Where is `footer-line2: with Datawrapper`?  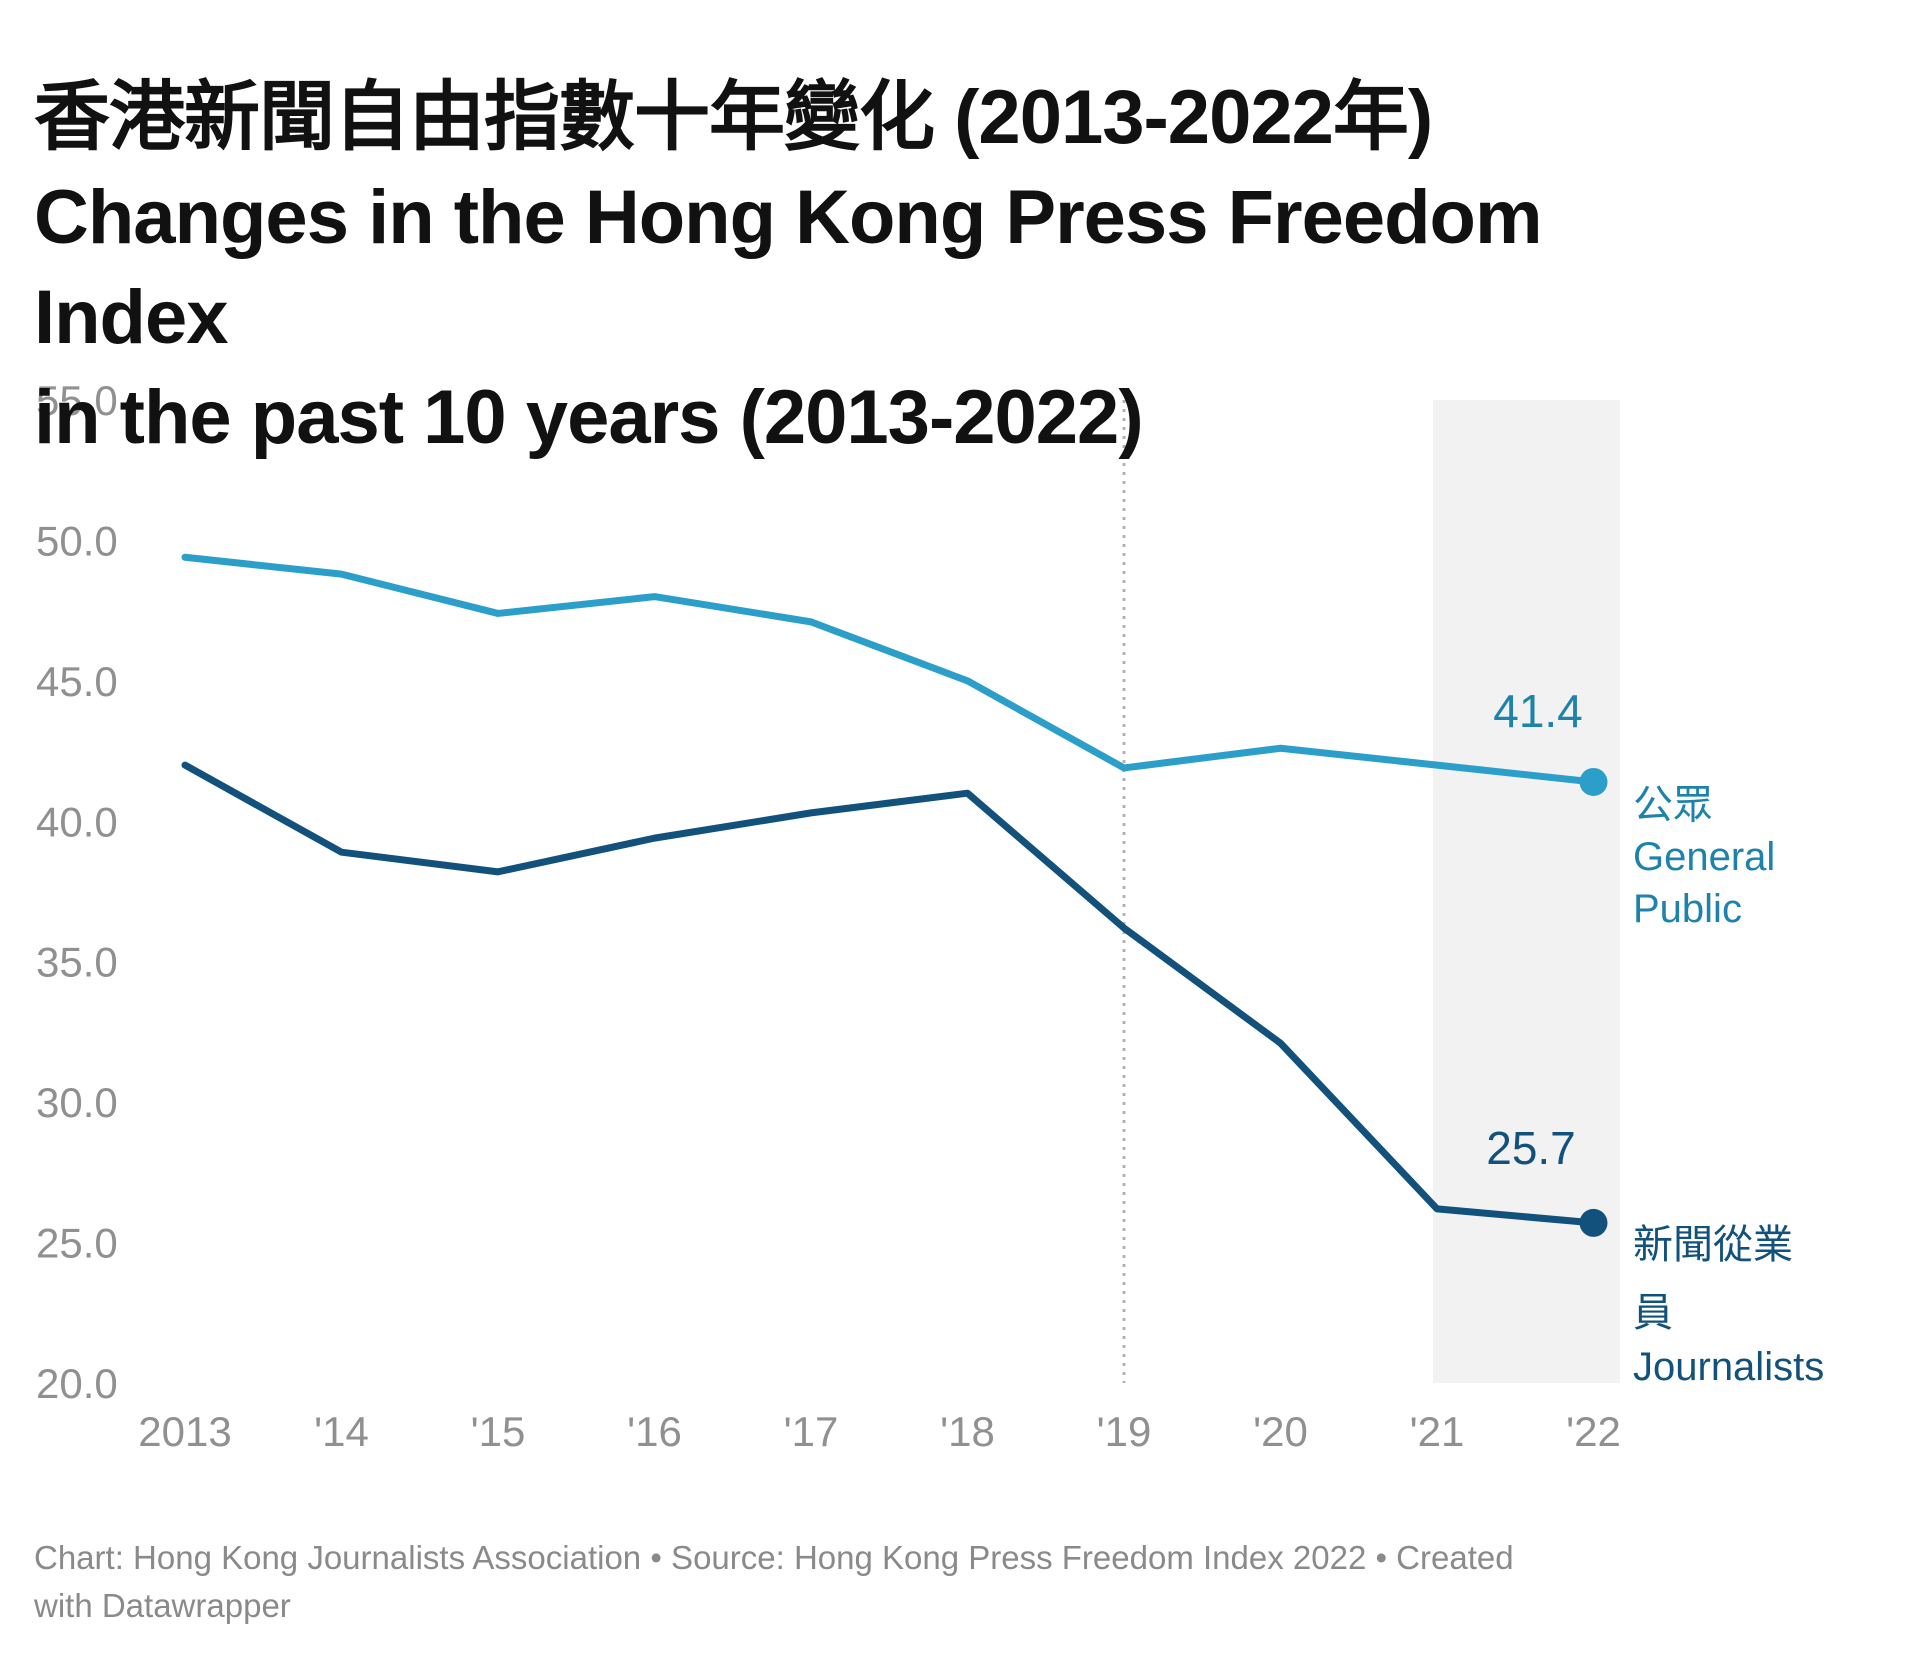 footer-line2: with Datawrapper is located at coordinates (162, 1605).